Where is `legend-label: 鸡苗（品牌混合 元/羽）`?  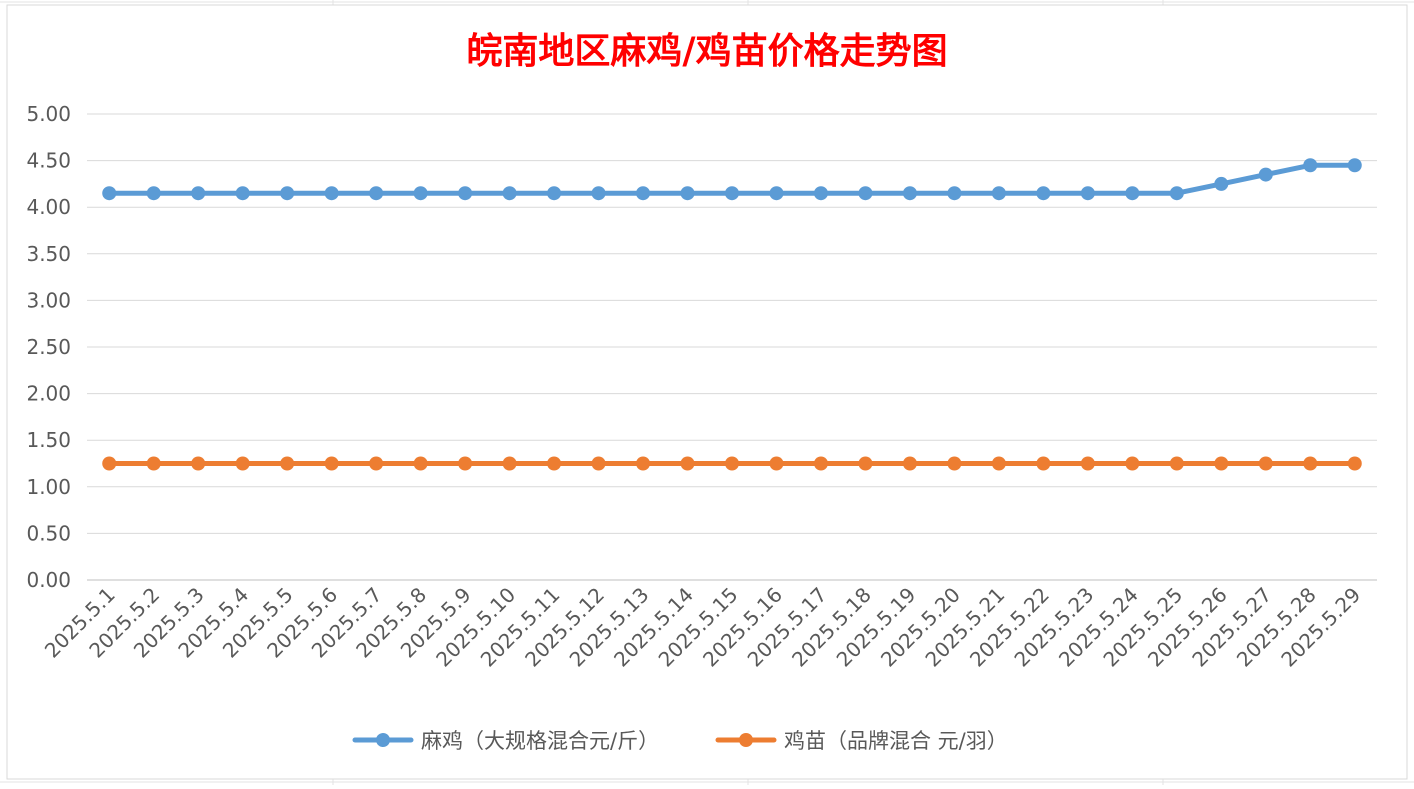 legend-label: 鸡苗（品牌混合 元/羽） is located at coordinates (896, 741).